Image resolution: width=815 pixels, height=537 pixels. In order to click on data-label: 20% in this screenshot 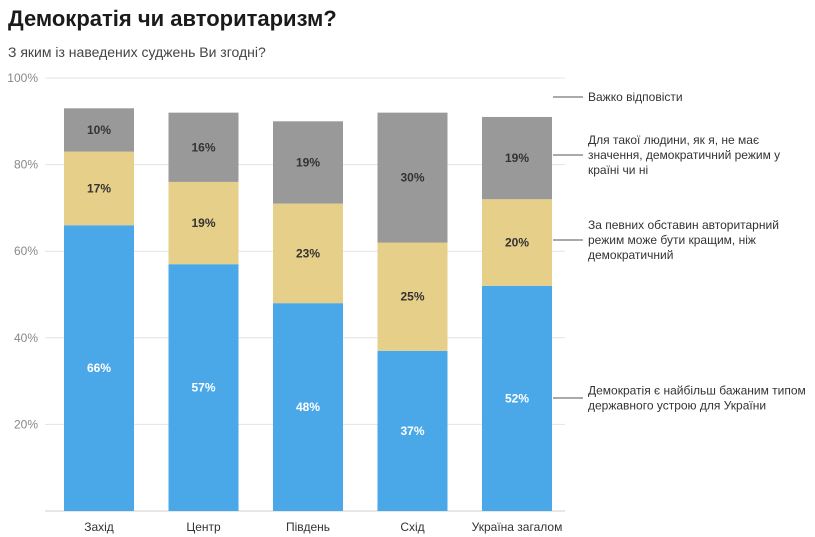, I will do `click(517, 243)`.